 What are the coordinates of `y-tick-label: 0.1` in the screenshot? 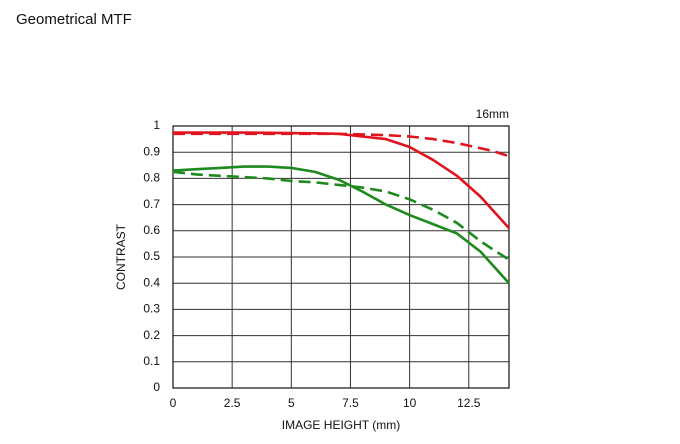 It's located at (151, 361).